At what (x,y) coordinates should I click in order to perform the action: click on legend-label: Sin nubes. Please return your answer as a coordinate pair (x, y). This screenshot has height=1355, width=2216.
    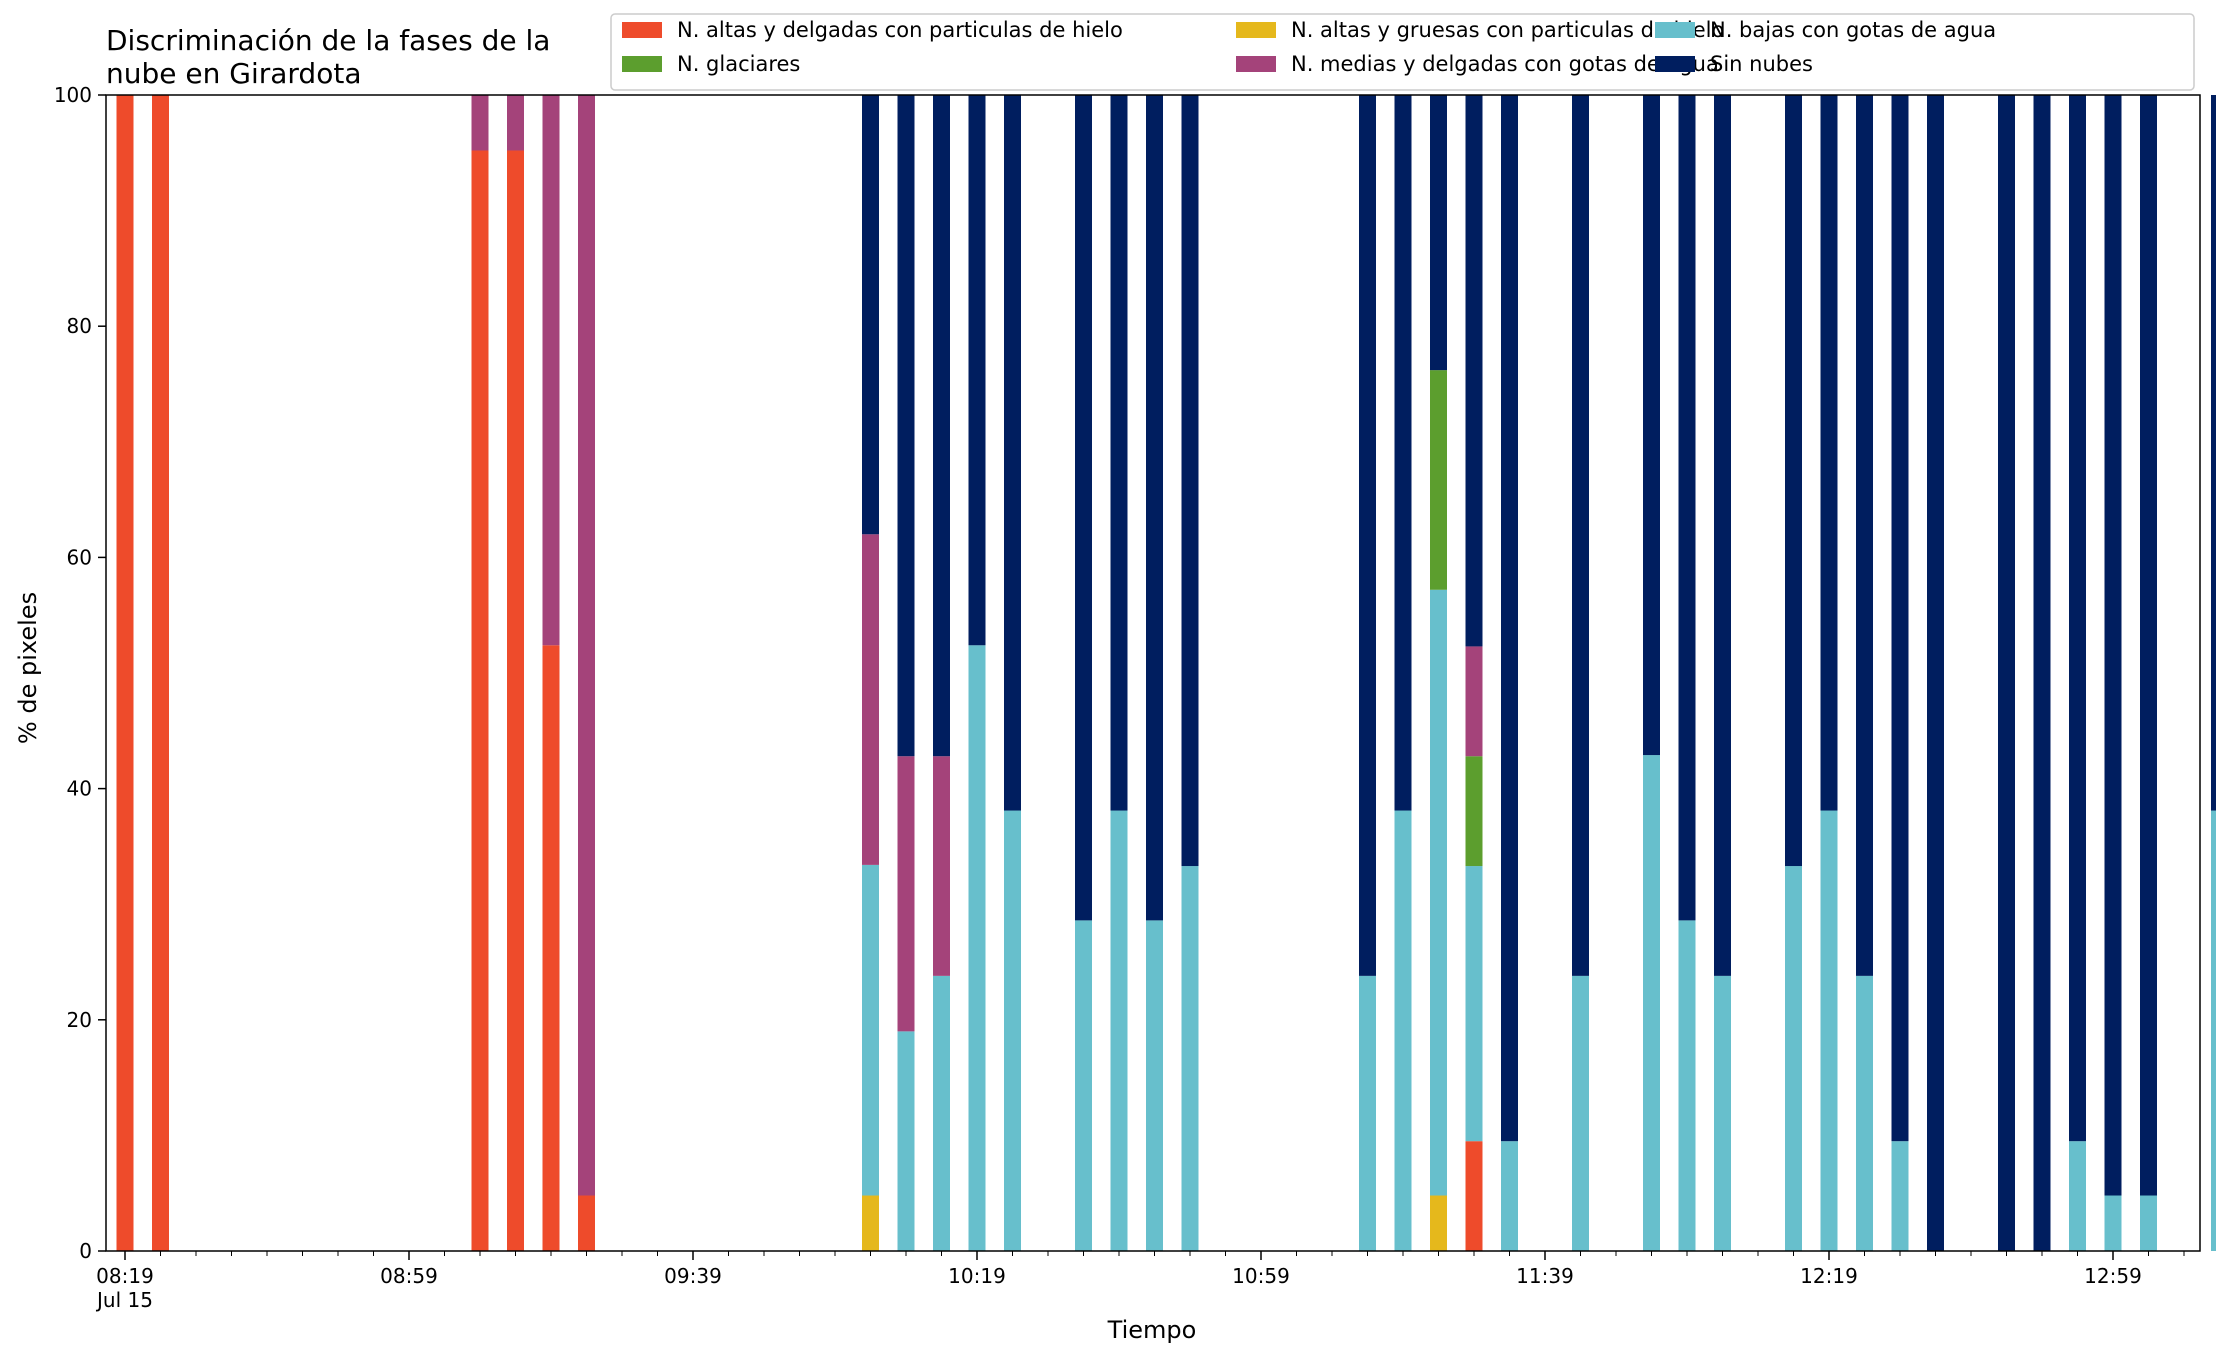
    Looking at the image, I should click on (1761, 64).